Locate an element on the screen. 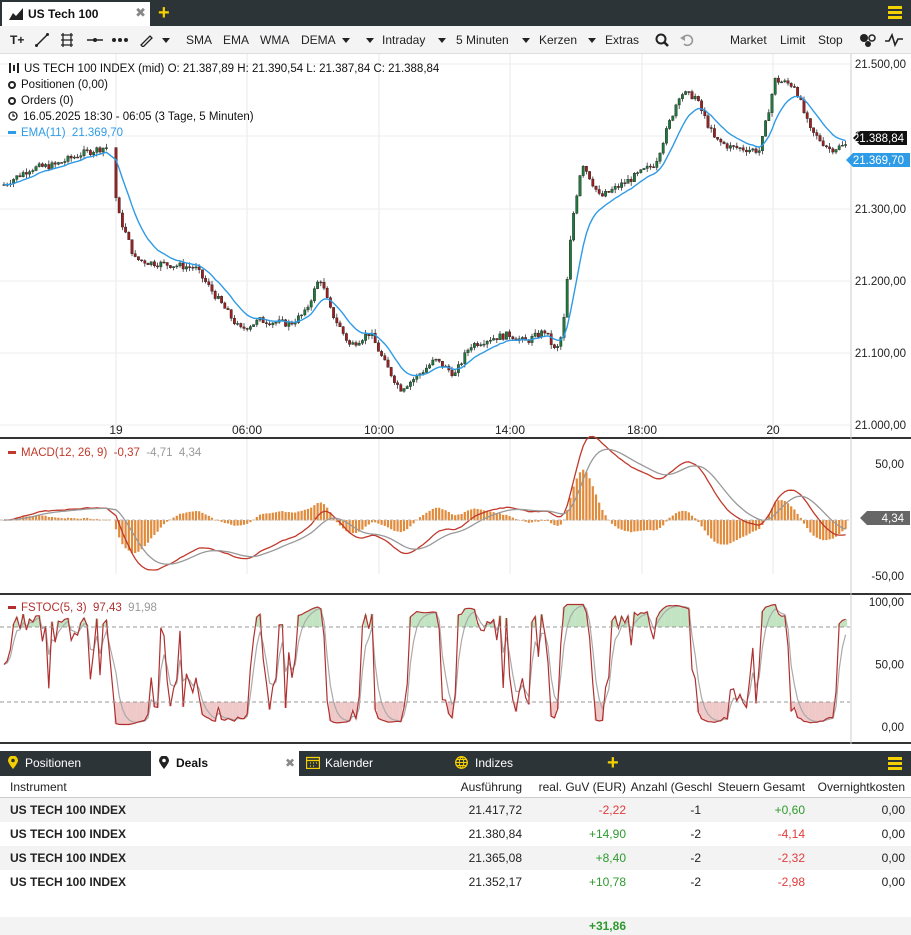 The image size is (911, 935). header-instrument: Instrument is located at coordinates (38, 787).